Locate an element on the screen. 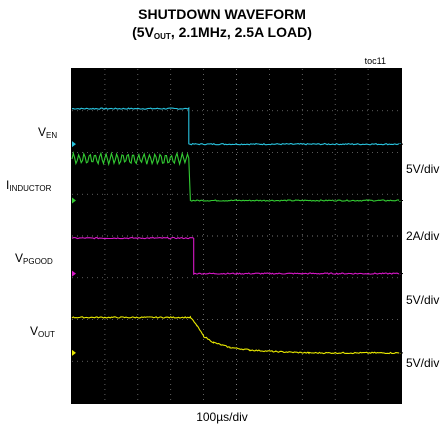 The height and width of the screenshot is (434, 444). scale-vout: 5V/div is located at coordinates (423, 363).